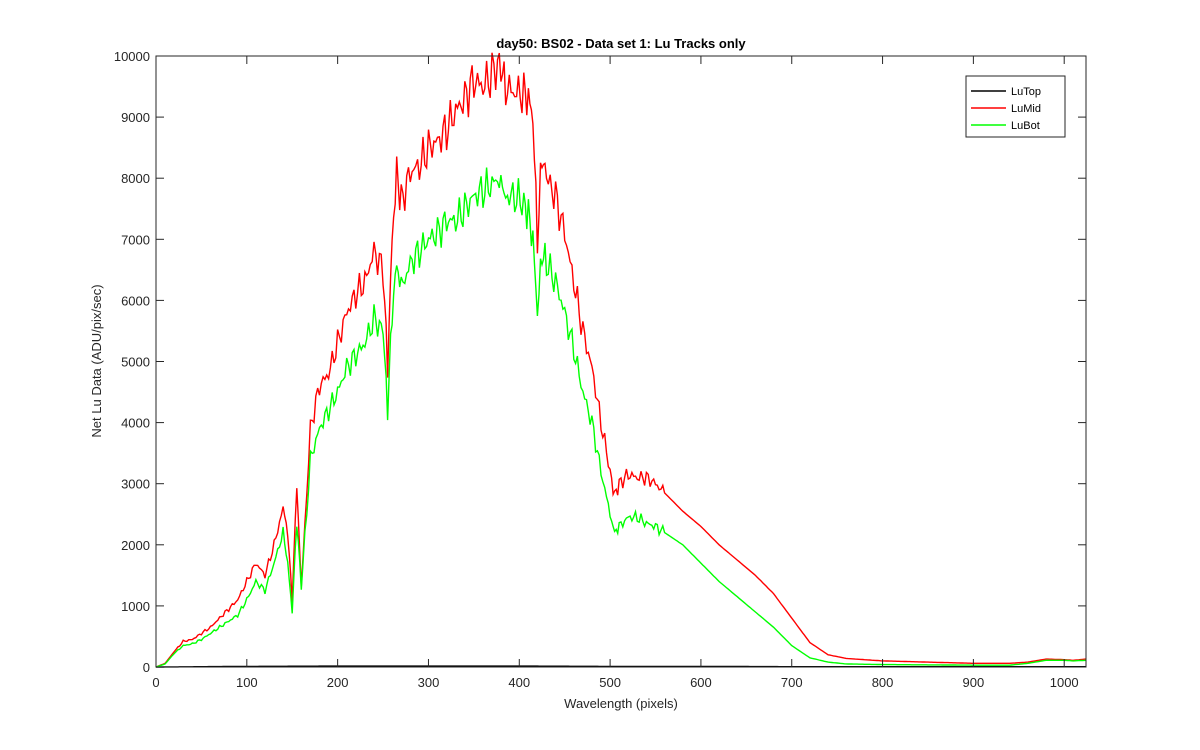 This screenshot has width=1200, height=750. Describe the element at coordinates (621, 703) in the screenshot. I see `x-axis-label: Wavelength (pixels)` at that location.